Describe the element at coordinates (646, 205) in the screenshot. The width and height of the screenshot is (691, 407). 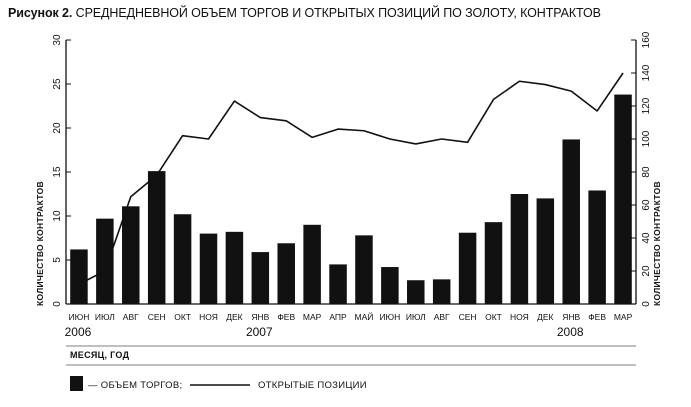
I see `right-tick-label: 60` at that location.